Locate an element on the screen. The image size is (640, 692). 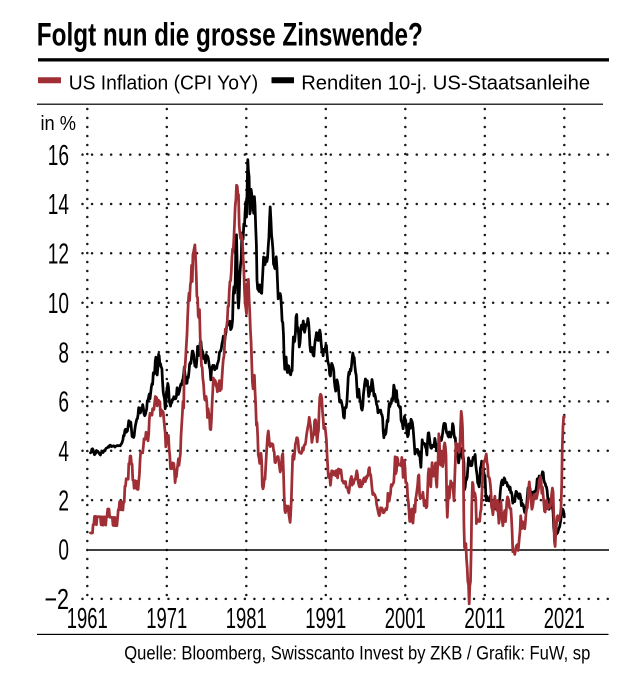
svg-text: 16 is located at coordinates (58, 156).